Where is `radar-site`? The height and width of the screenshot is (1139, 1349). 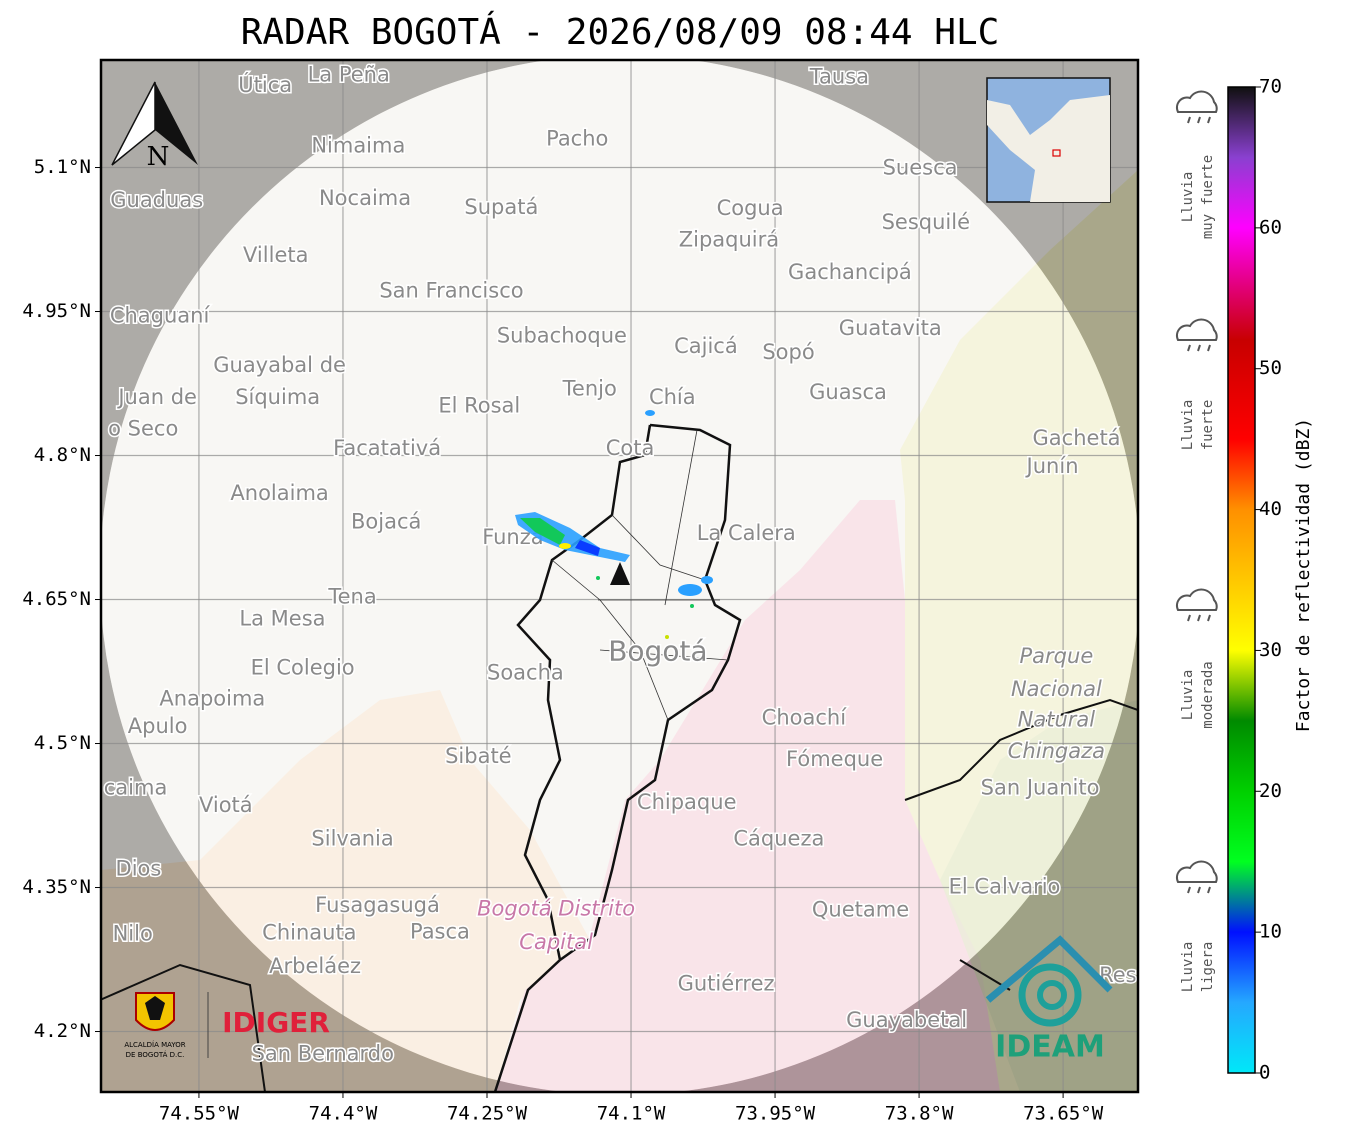 radar-site is located at coordinates (620, 573).